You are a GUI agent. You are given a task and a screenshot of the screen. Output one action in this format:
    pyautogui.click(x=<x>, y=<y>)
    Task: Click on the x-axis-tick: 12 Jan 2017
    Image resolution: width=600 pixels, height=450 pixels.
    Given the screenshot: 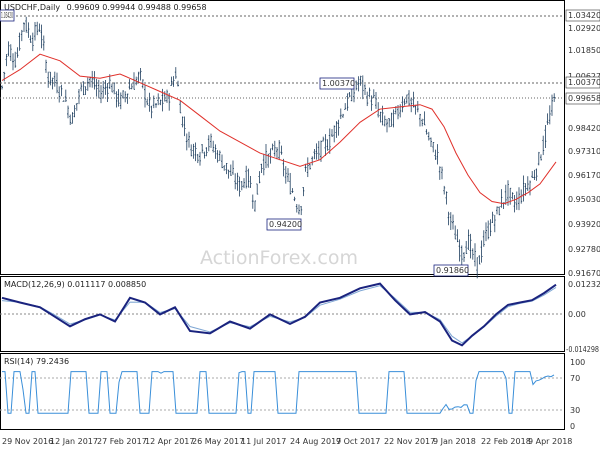 What is the action you would take?
    pyautogui.click(x=74, y=441)
    